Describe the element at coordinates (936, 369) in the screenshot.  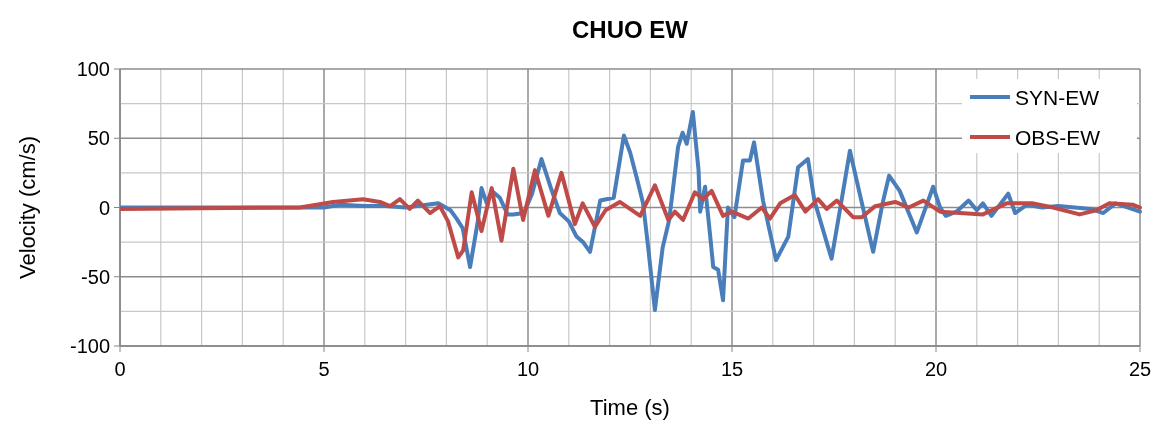
I see `x-tick-label: 20` at that location.